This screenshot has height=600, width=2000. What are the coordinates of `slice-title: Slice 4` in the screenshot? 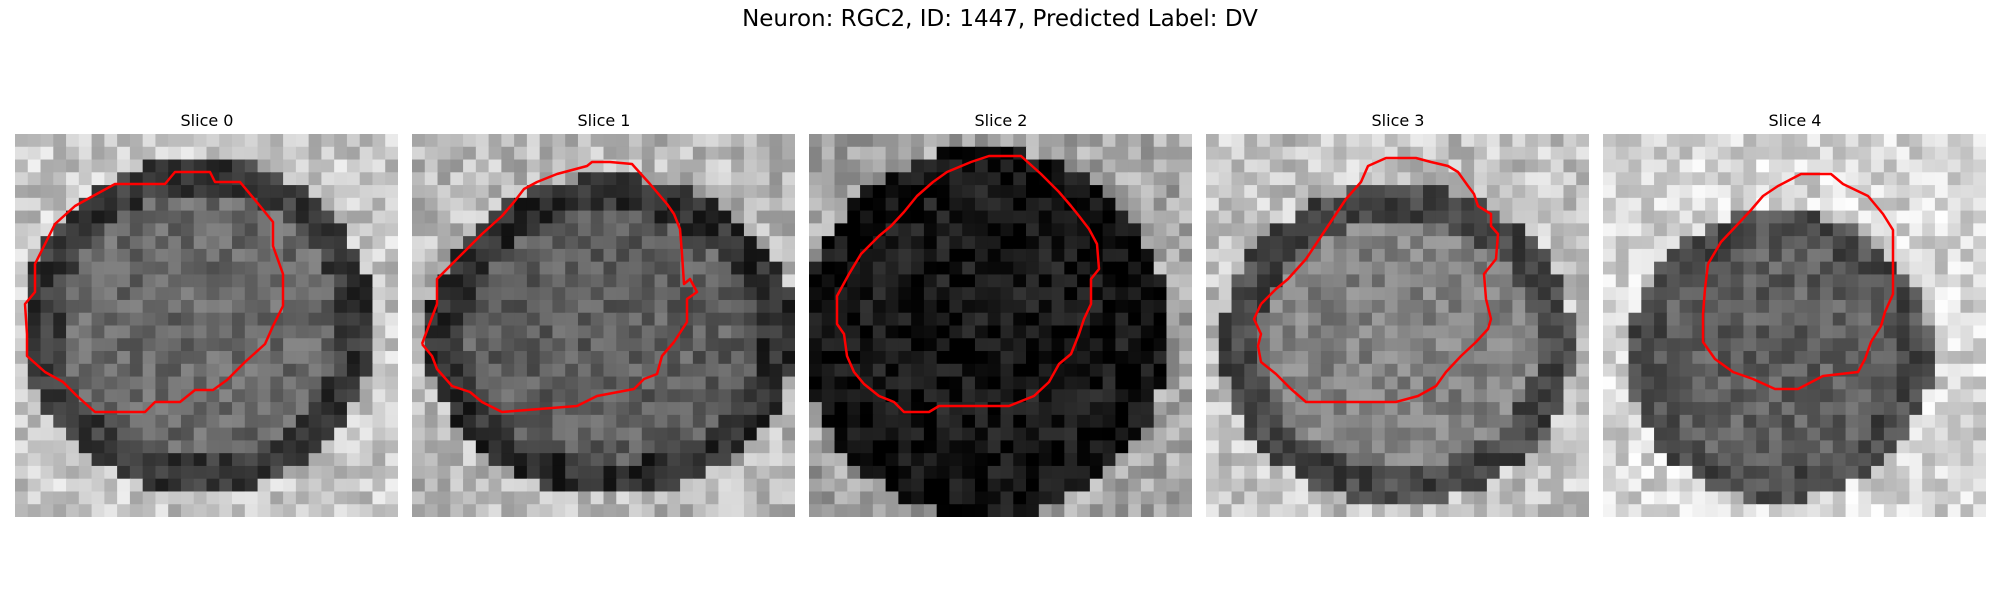 It's located at (1795, 120).